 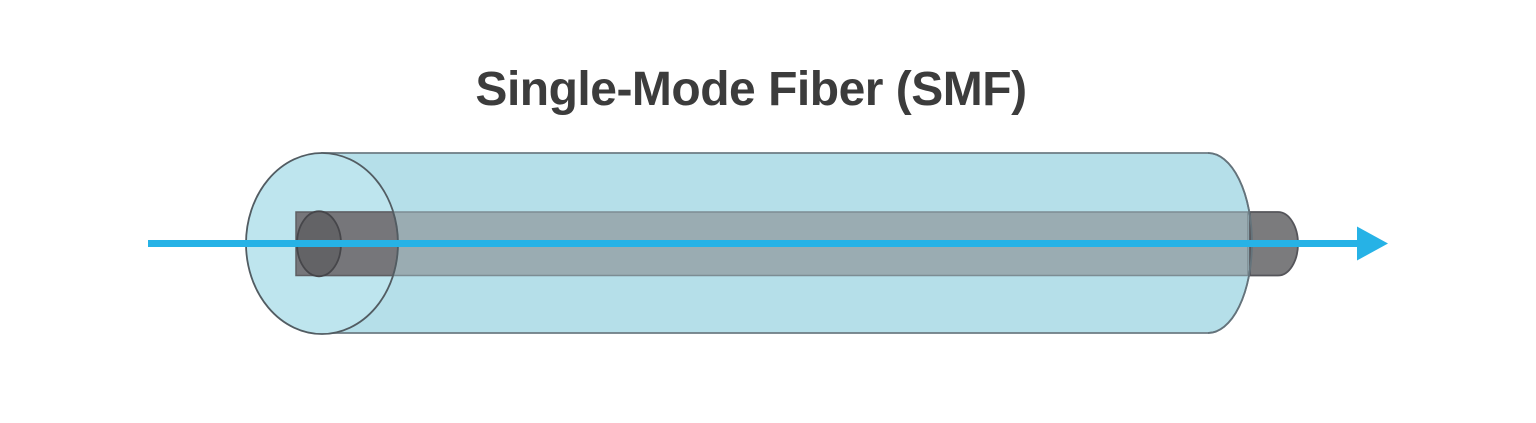 What do you see at coordinates (751, 89) in the screenshot?
I see `diagram-title: Single-Mode Fiber (SMF)` at bounding box center [751, 89].